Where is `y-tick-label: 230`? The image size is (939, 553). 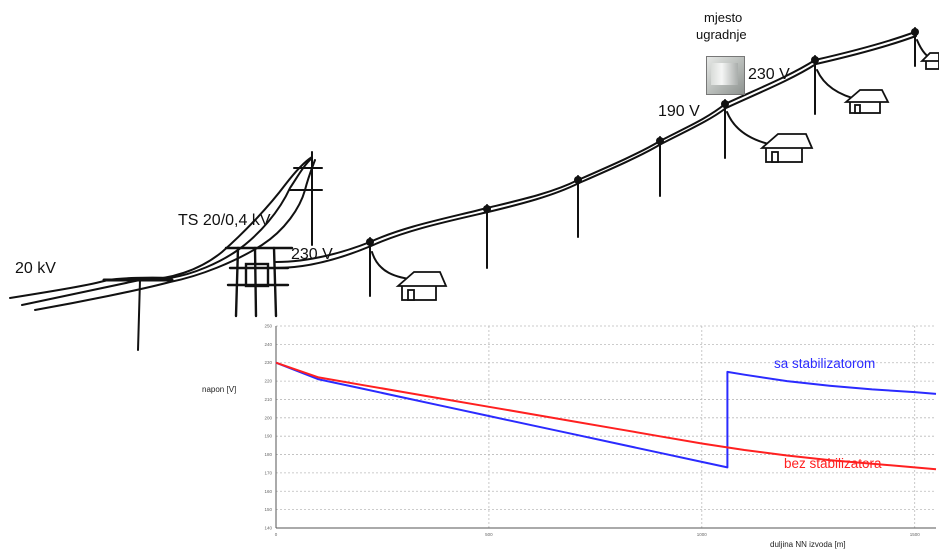 y-tick-label: 230 is located at coordinates (268, 362).